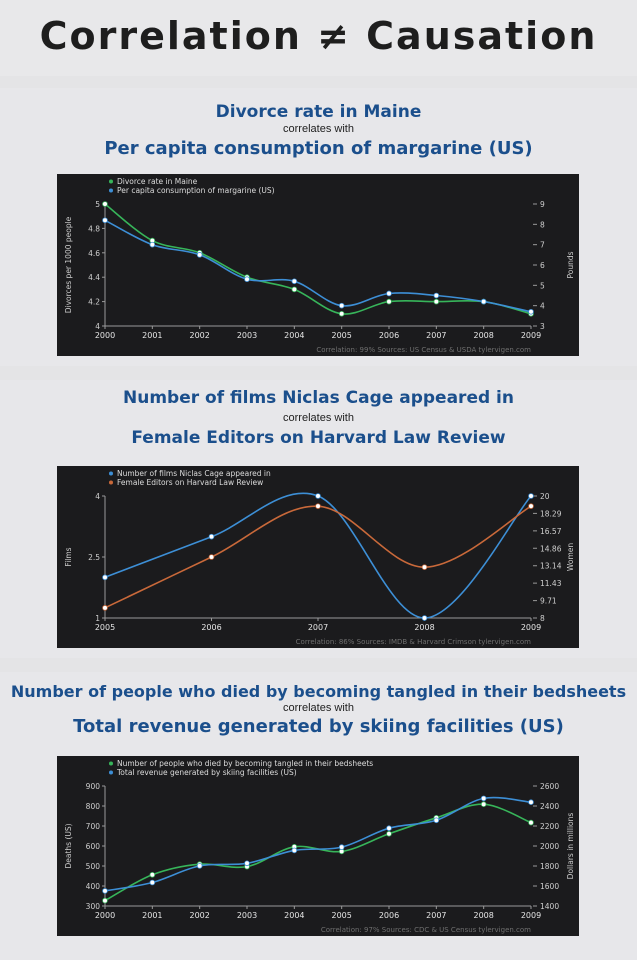 This screenshot has width=637, height=960. Describe the element at coordinates (549, 826) in the screenshot. I see `y-right-tick-label: 2200` at that location.